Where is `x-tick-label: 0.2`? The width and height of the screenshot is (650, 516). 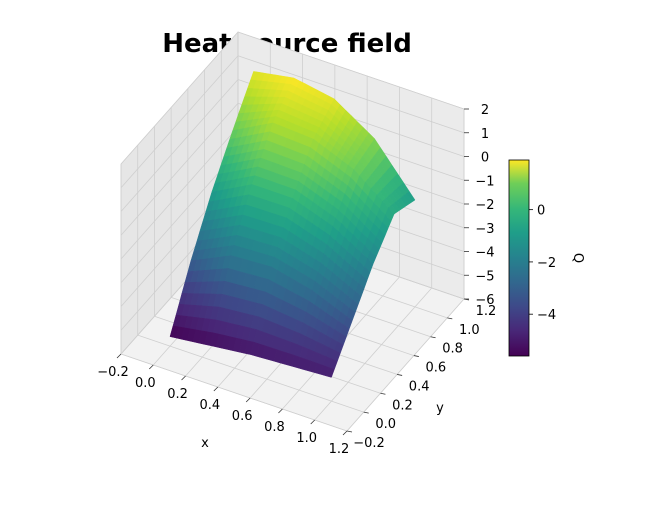 x-tick-label: 0.2 is located at coordinates (177, 394).